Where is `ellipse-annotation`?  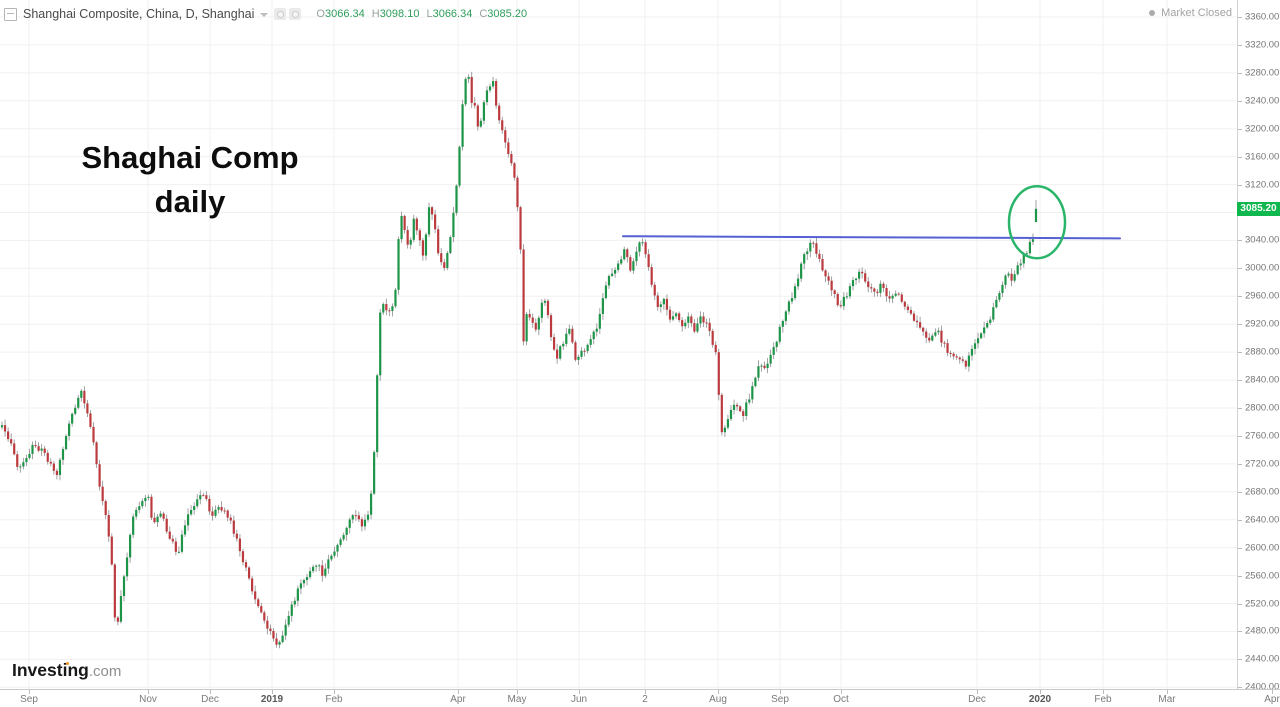
ellipse-annotation is located at coordinates (1037, 222).